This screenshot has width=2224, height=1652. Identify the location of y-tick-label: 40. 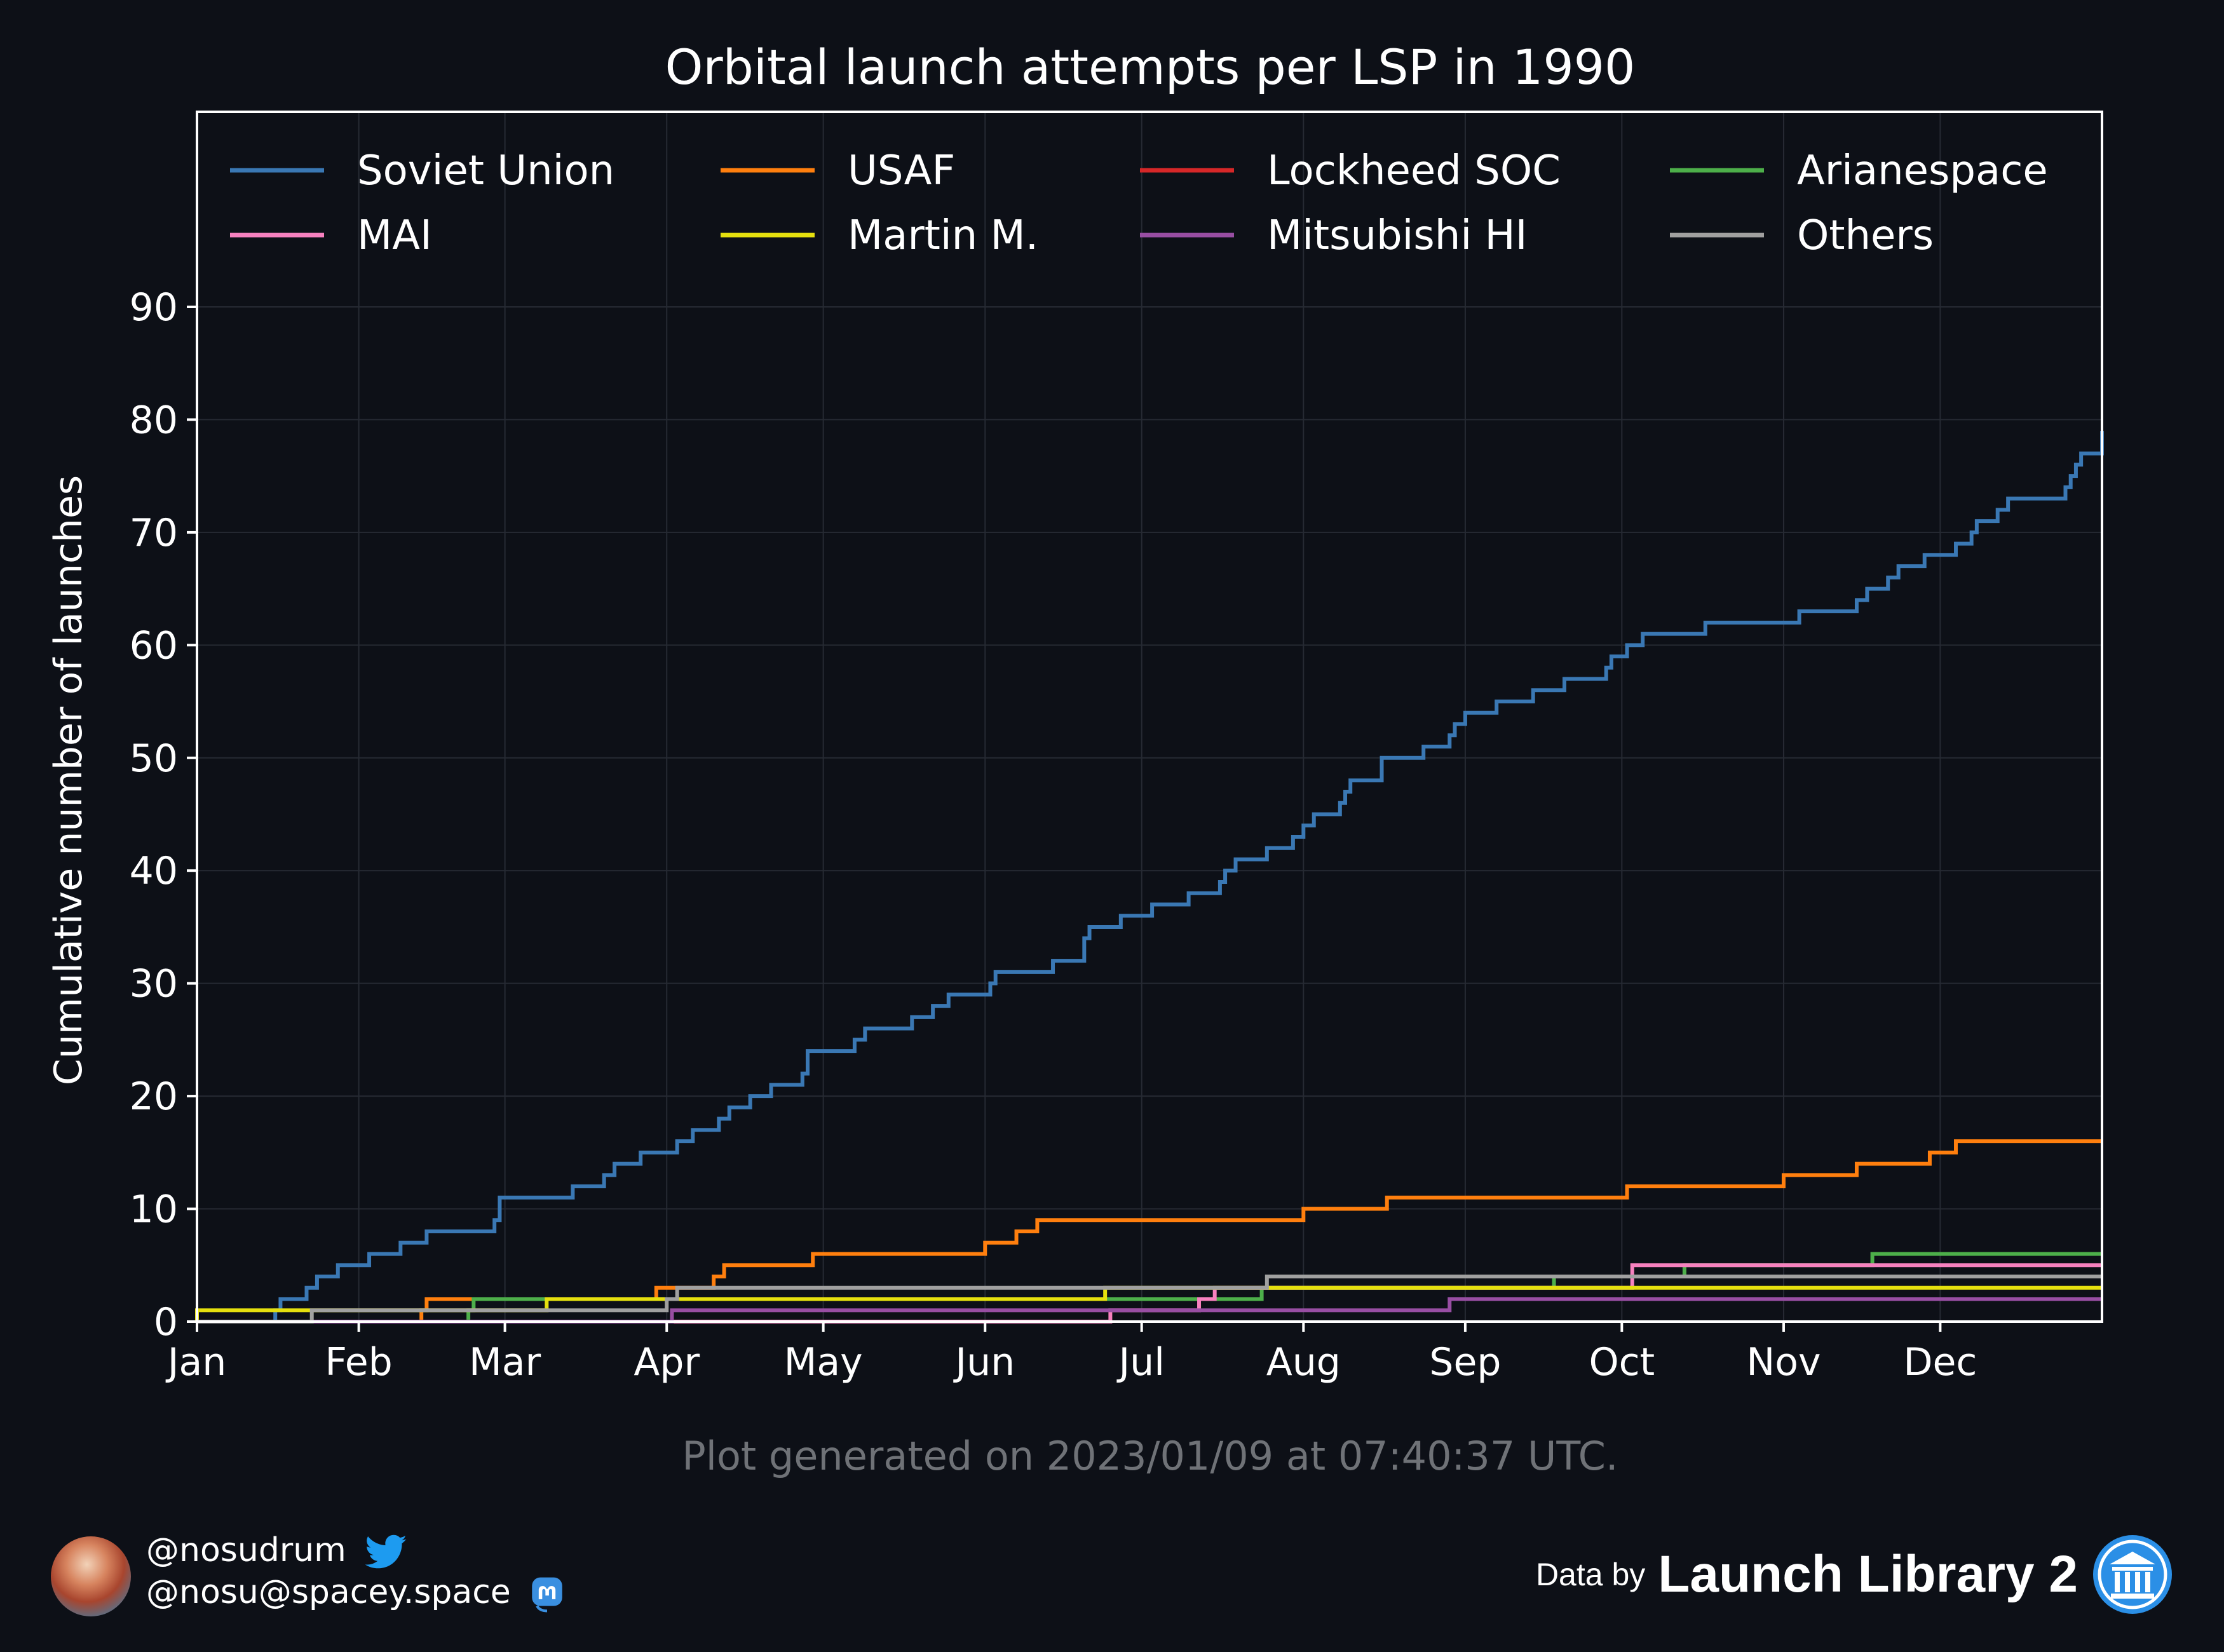
(154, 871).